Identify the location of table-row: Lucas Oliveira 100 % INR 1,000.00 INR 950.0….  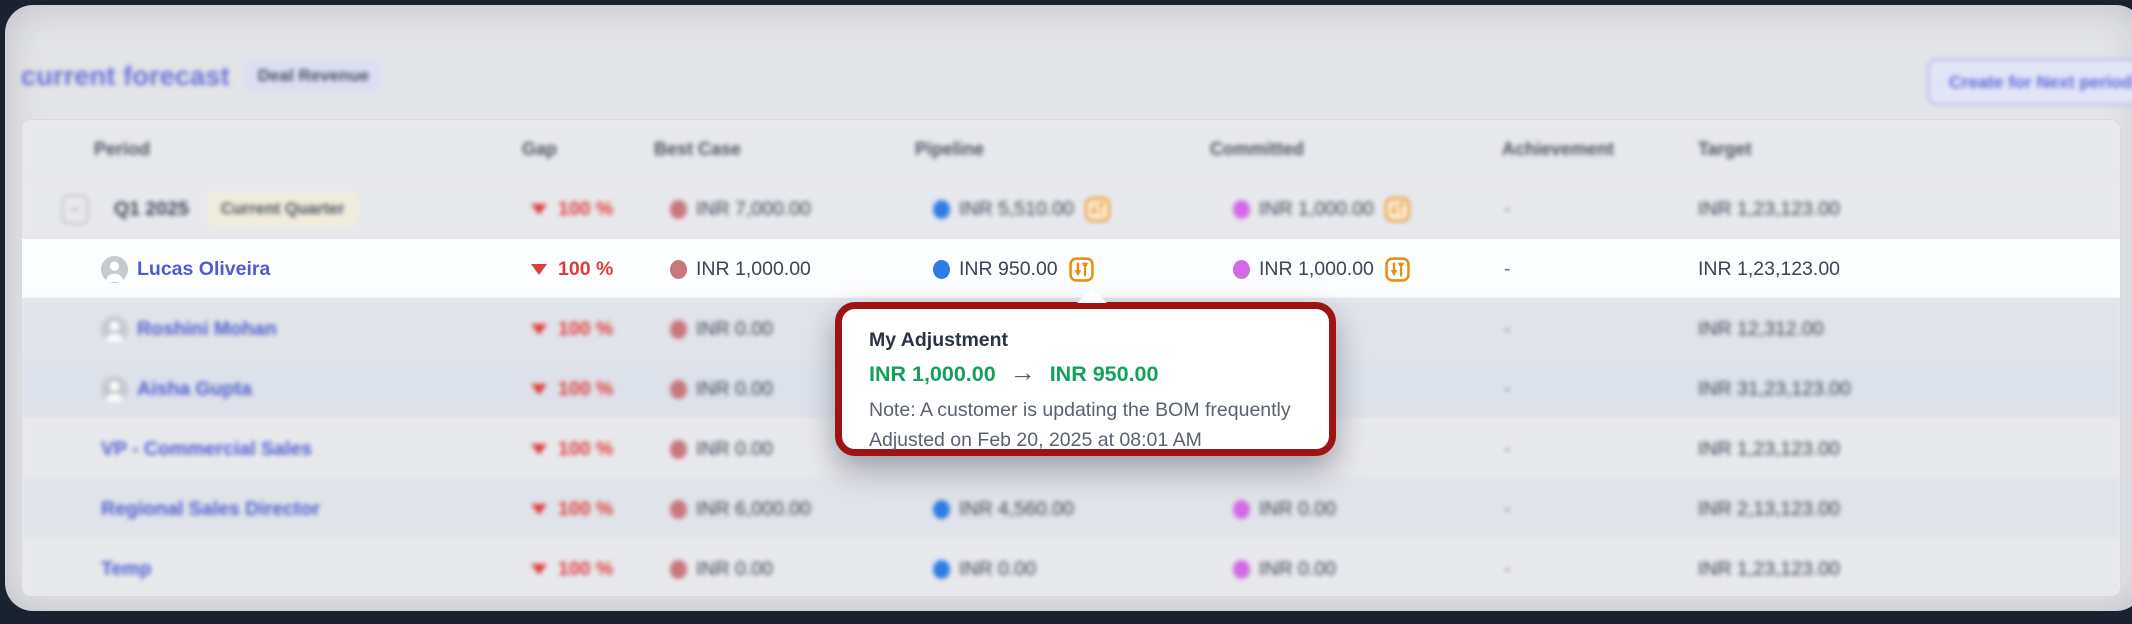
(1071, 269).